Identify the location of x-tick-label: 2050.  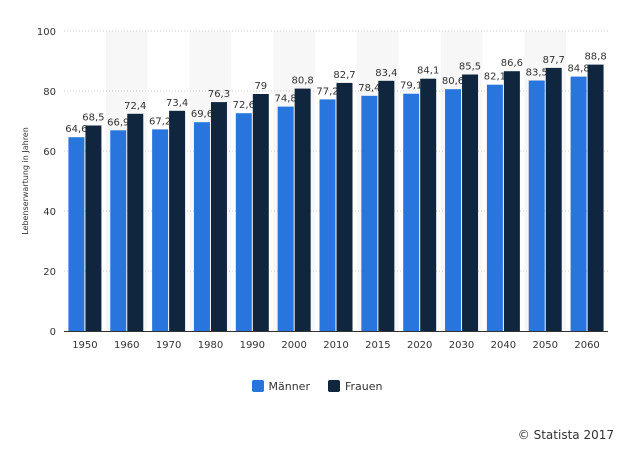
(545, 345).